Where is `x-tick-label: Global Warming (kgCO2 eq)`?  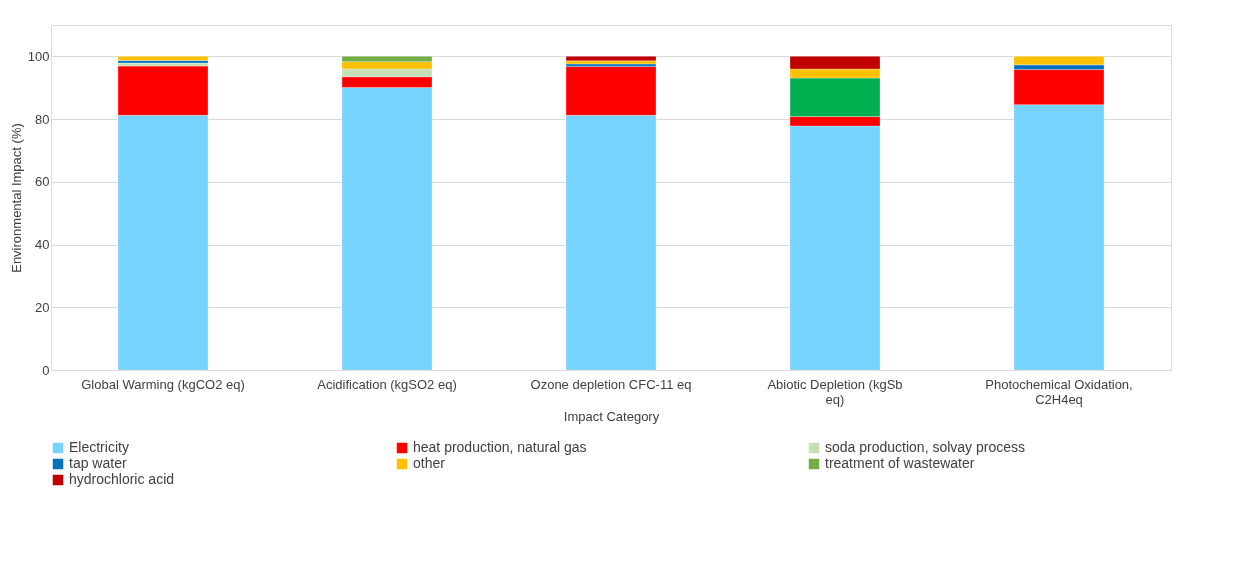 x-tick-label: Global Warming (kgCO2 eq) is located at coordinates (163, 384).